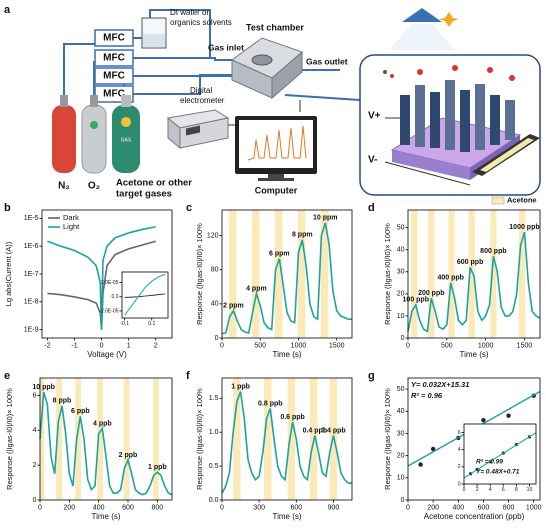 This screenshot has height=529, width=546. I want to click on peak-label: 2 ppb, so click(128, 455).